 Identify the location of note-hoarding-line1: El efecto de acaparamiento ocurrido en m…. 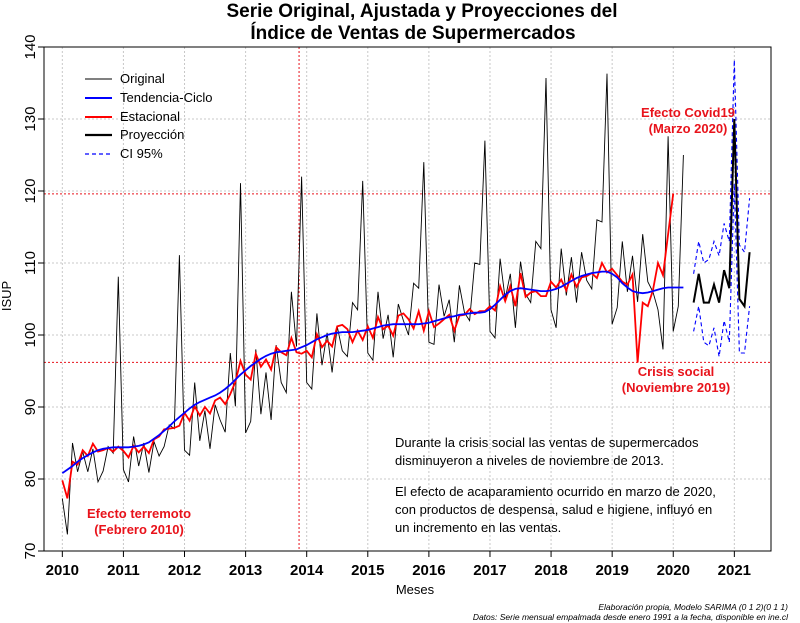
(555, 491).